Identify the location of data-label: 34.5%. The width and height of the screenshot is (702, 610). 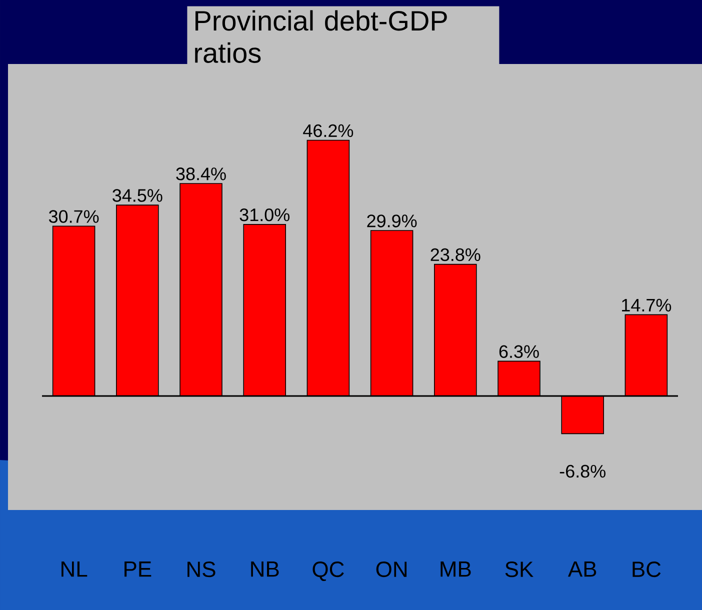
(137, 195).